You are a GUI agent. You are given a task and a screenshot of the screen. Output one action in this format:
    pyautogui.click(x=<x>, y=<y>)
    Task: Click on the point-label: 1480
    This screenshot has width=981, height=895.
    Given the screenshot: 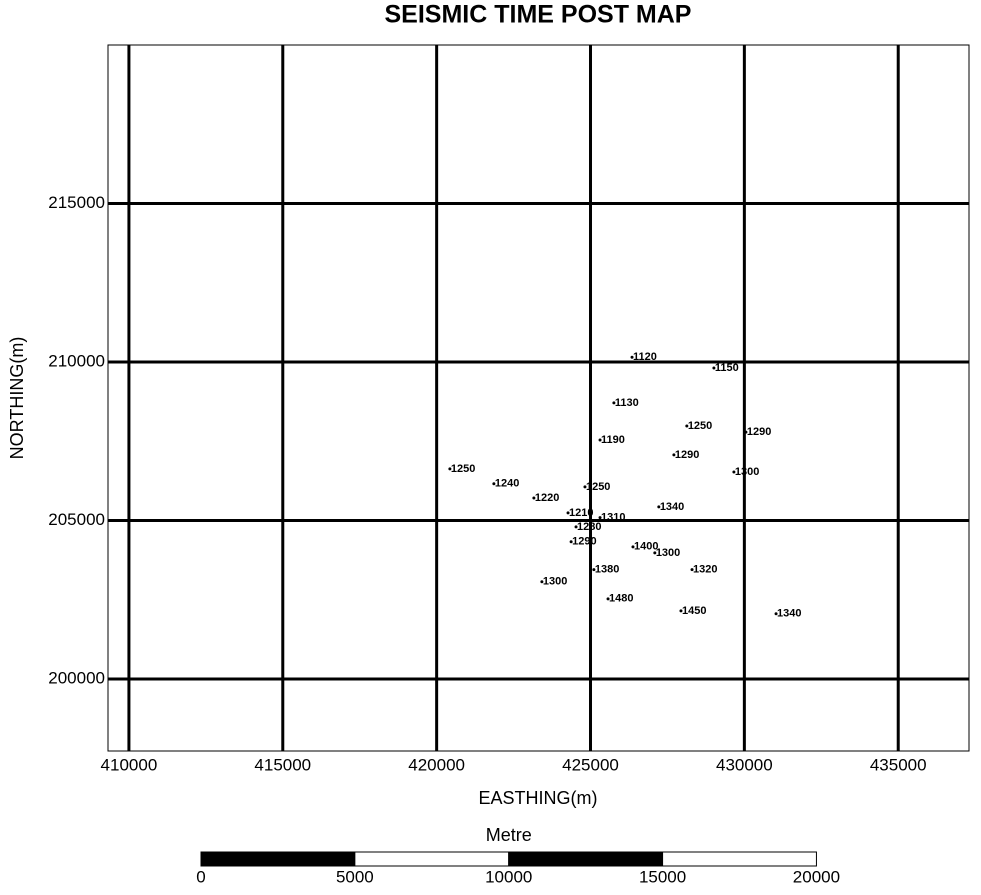 What is the action you would take?
    pyautogui.click(x=621, y=599)
    